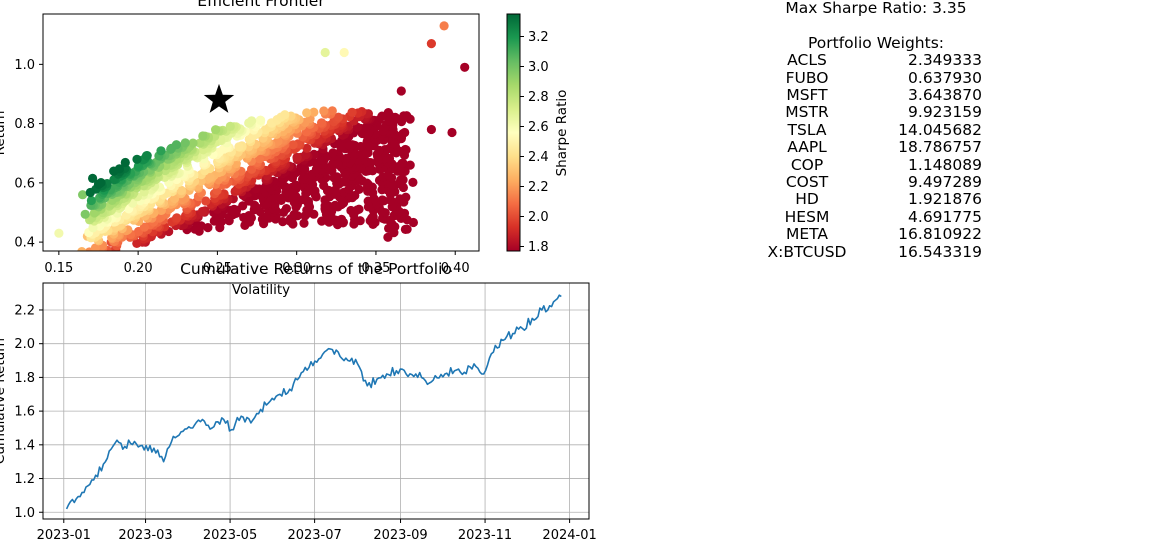  I want to click on line-title: Cumulative Returns of the Portfolio, so click(316, 269).